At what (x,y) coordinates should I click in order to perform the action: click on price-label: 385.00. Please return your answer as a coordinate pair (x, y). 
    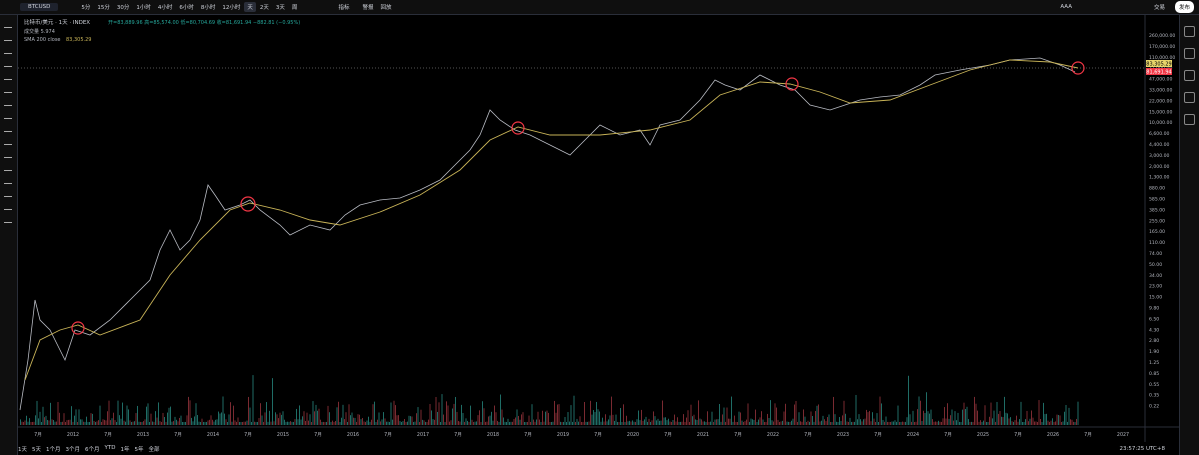
    Looking at the image, I should click on (1157, 210).